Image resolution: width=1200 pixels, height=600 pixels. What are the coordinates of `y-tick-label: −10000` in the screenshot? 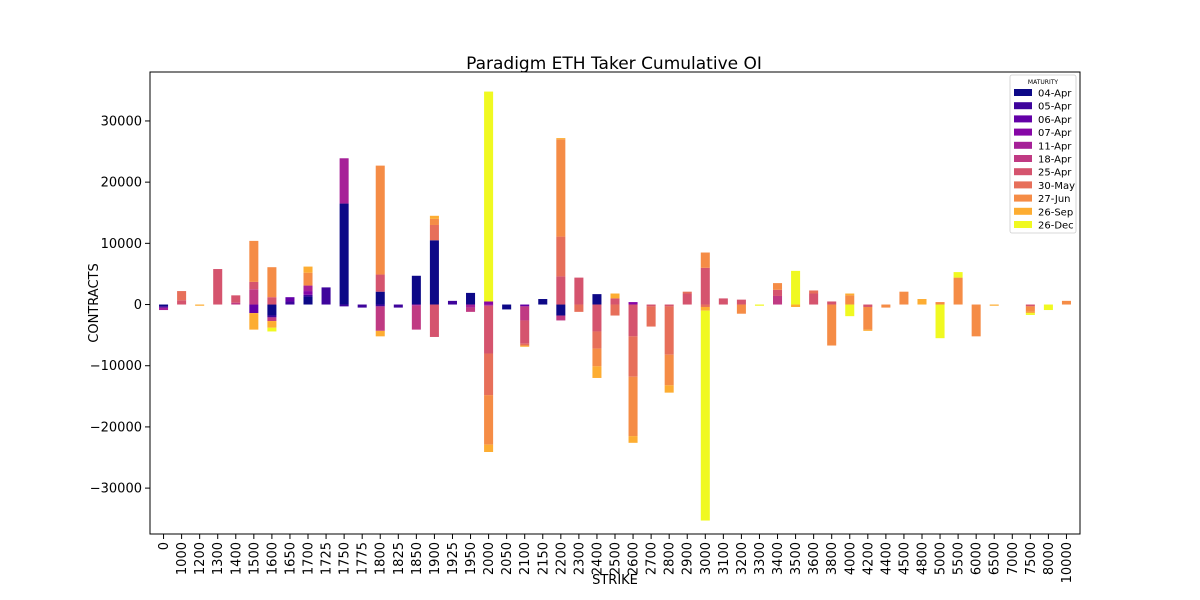 It's located at (116, 366).